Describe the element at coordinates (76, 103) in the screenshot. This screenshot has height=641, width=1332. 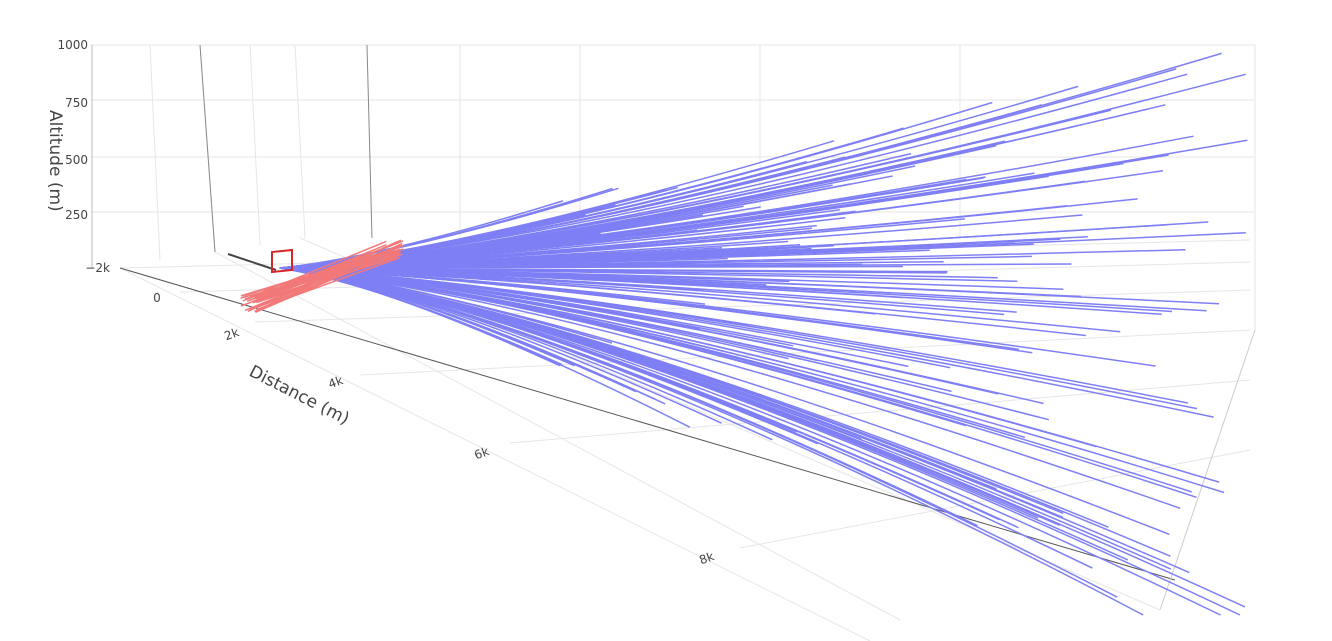
I see `z-tick: 750` at that location.